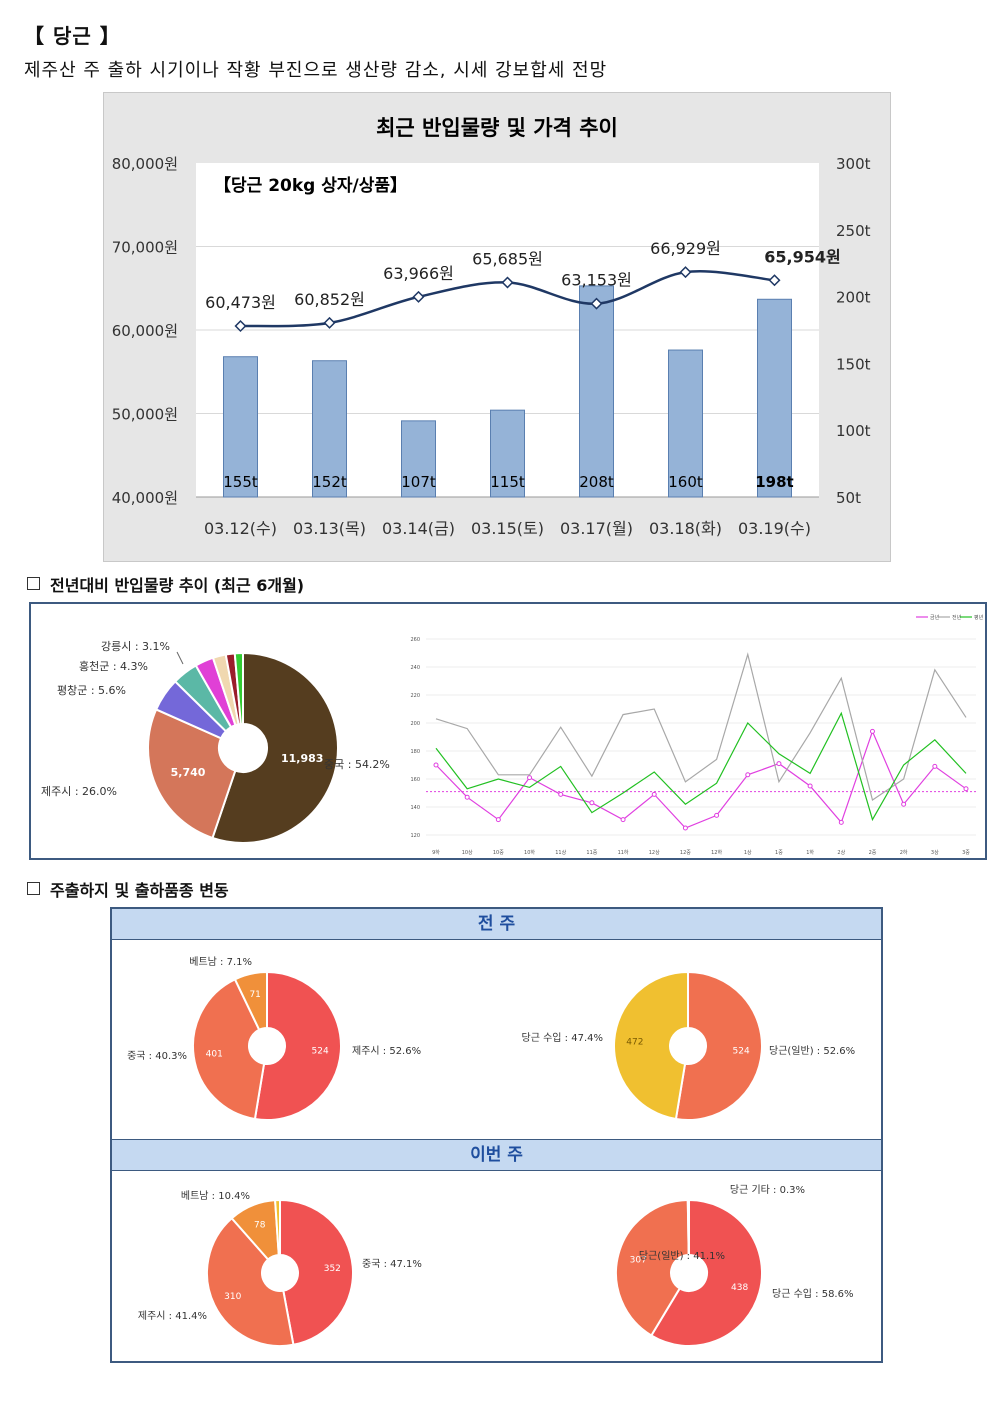 Image resolution: width=992 pixels, height=1403 pixels. Describe the element at coordinates (498, 853) in the screenshot. I see `x-axis-tick: 10중` at that location.